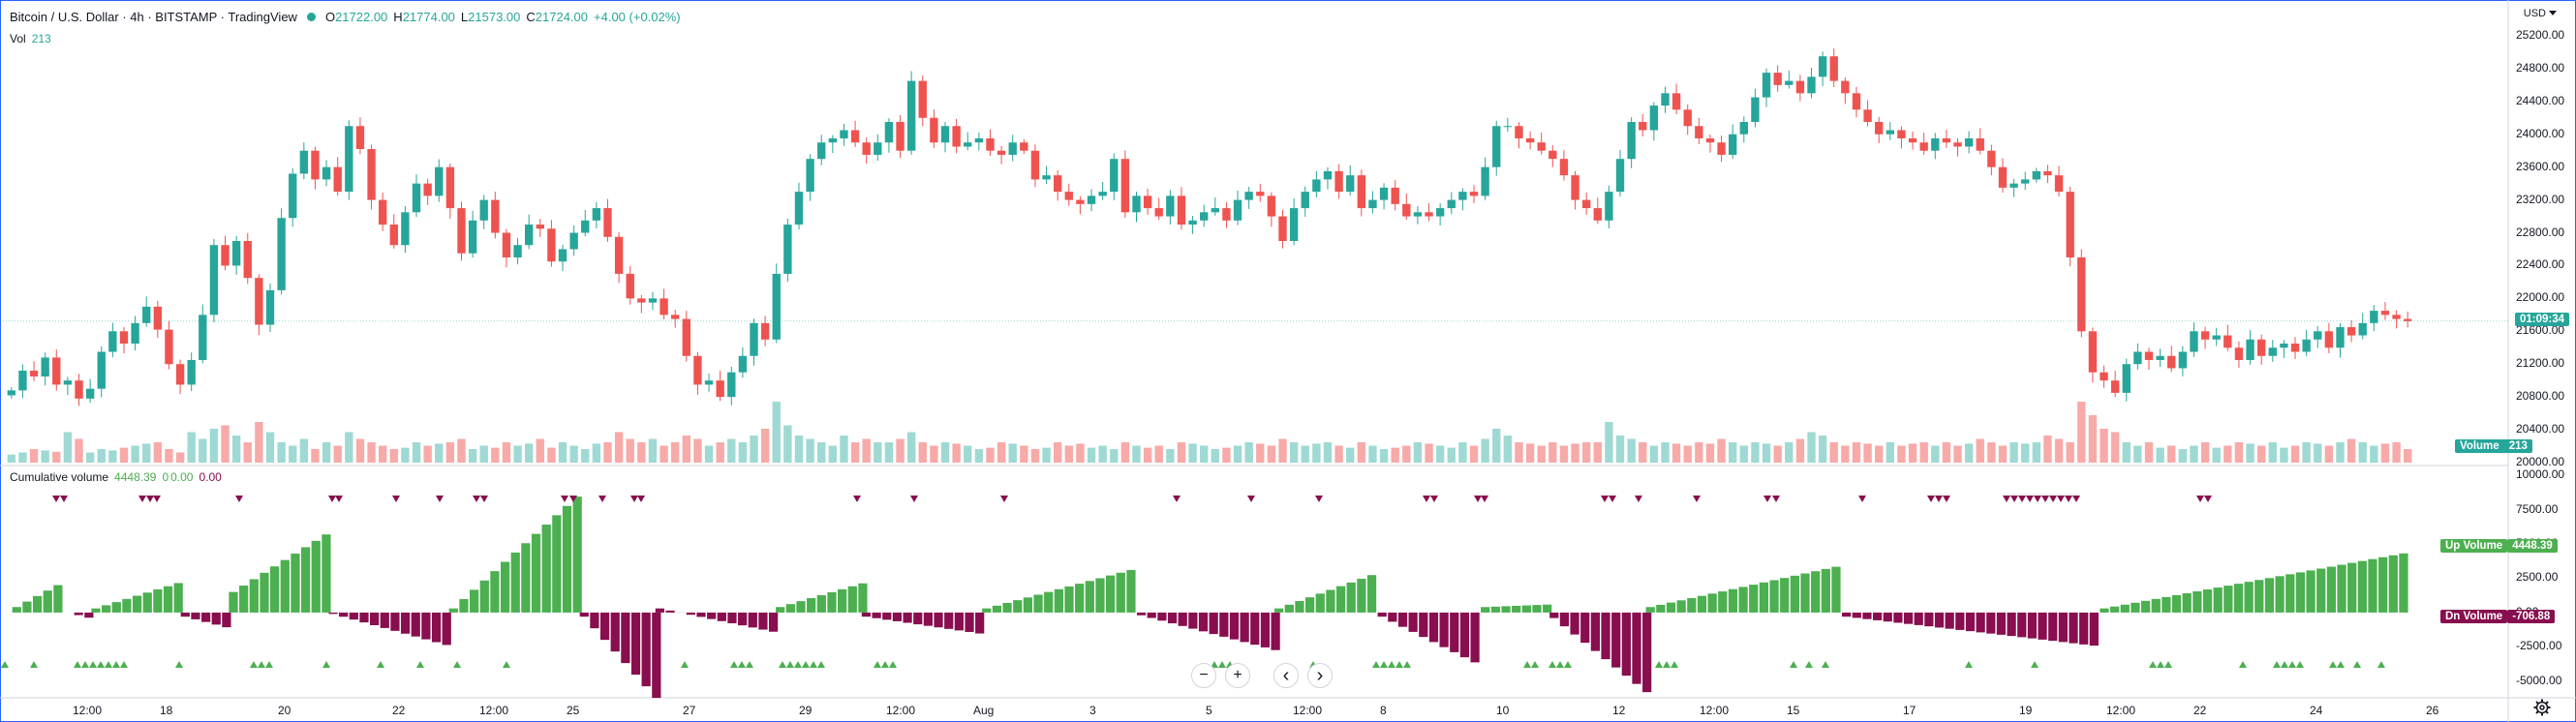  I want to click on zoom-in-button: +, so click(1237, 675).